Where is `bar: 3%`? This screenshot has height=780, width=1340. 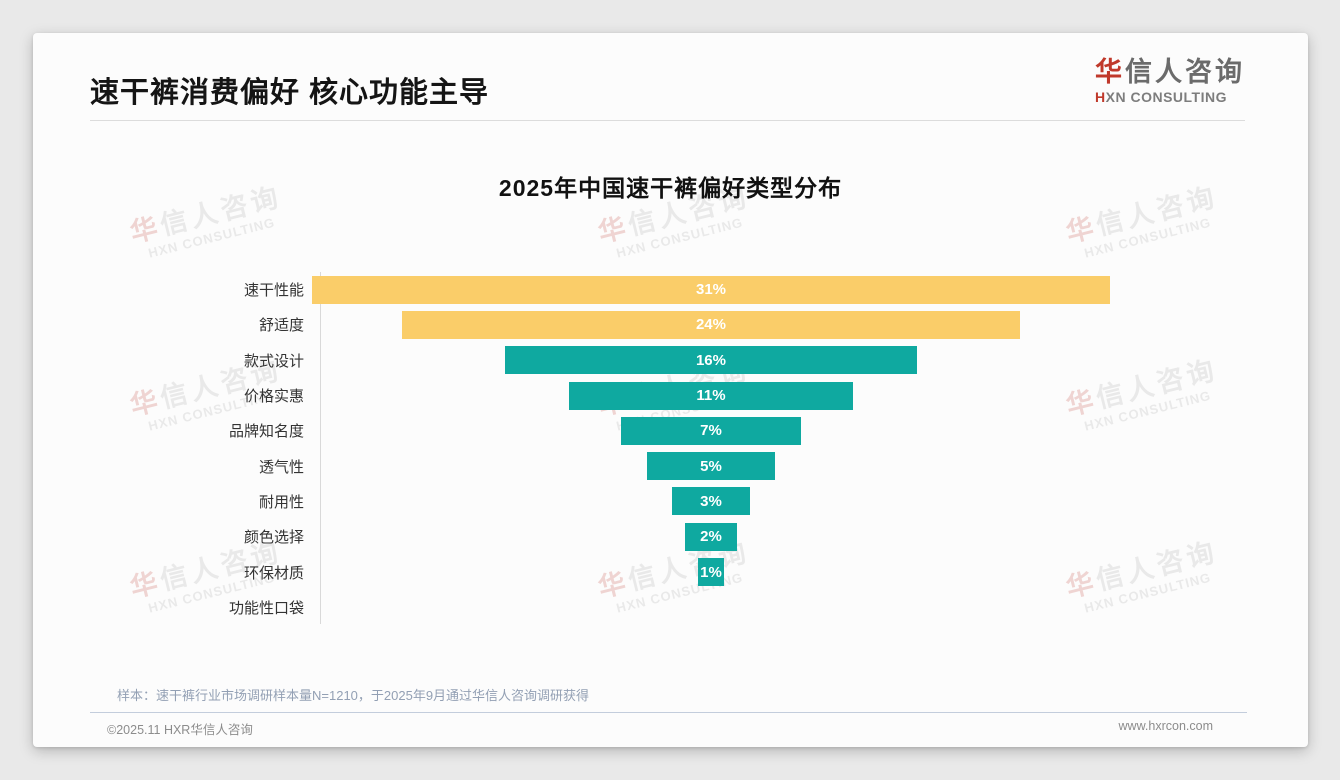
bar: 3% is located at coordinates (711, 501).